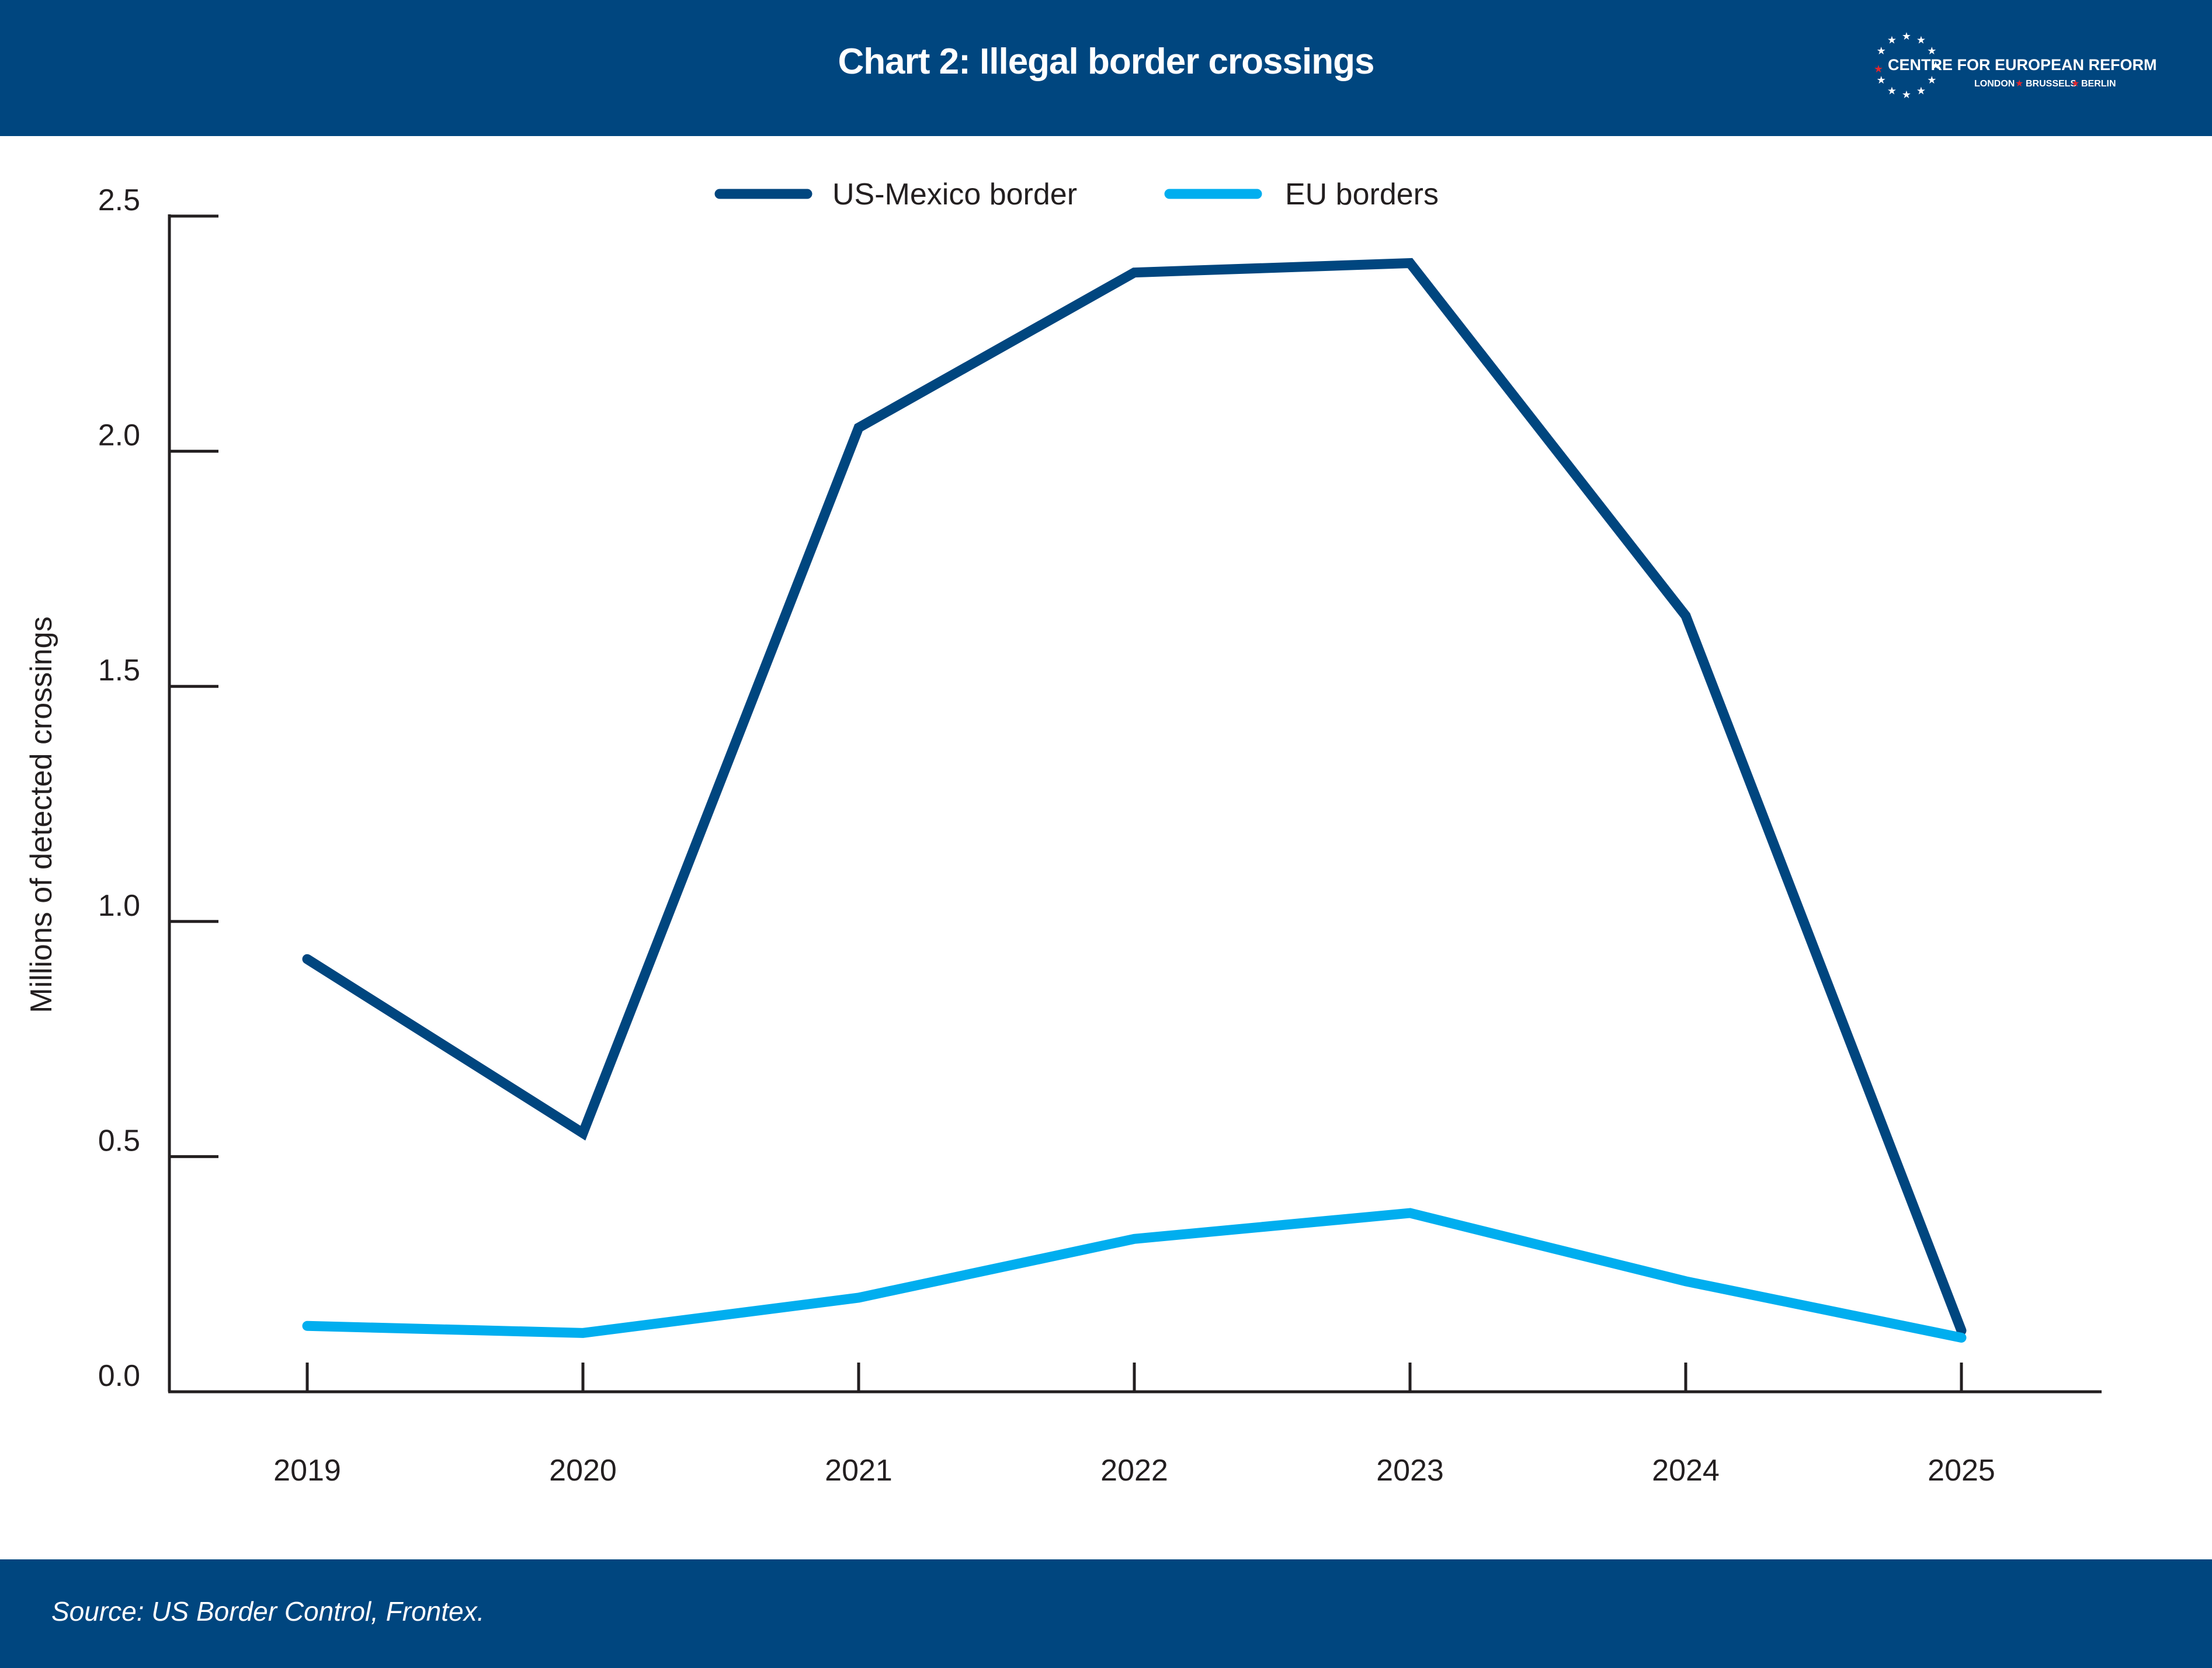 This screenshot has height=1668, width=2212. I want to click on eu-stars-icon: ★ ★★★★★★★★★★★, so click(1907, 65).